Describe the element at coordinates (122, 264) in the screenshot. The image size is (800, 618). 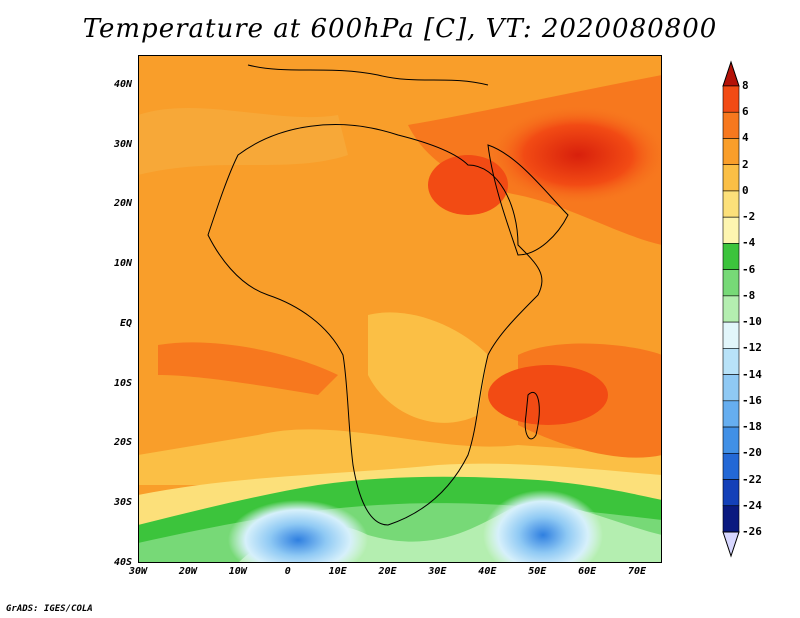
I see `lat-tick-label: 10N` at that location.